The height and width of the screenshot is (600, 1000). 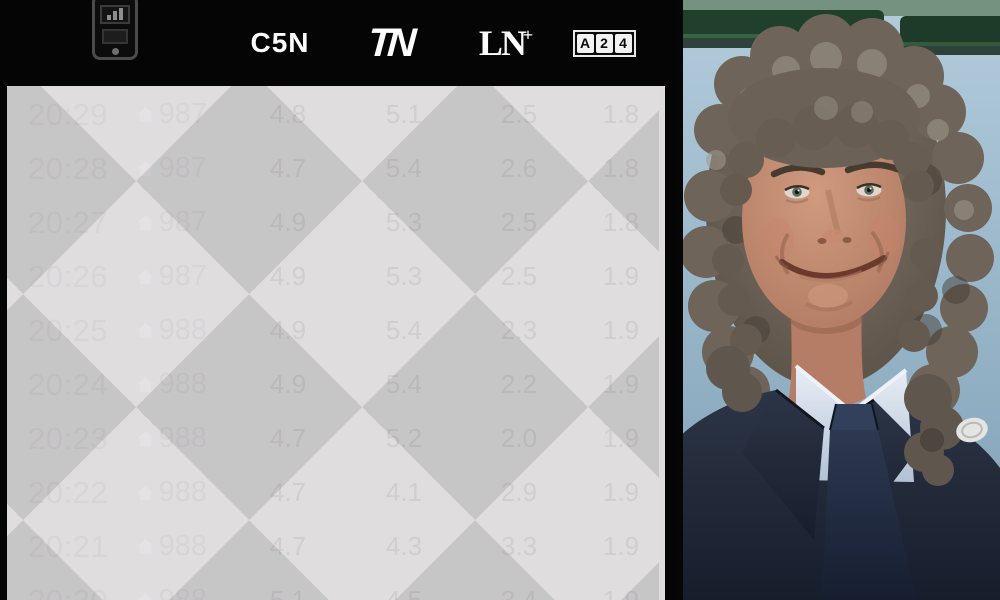 What do you see at coordinates (118, 438) in the screenshot?
I see `table-row: 20:23 988` at bounding box center [118, 438].